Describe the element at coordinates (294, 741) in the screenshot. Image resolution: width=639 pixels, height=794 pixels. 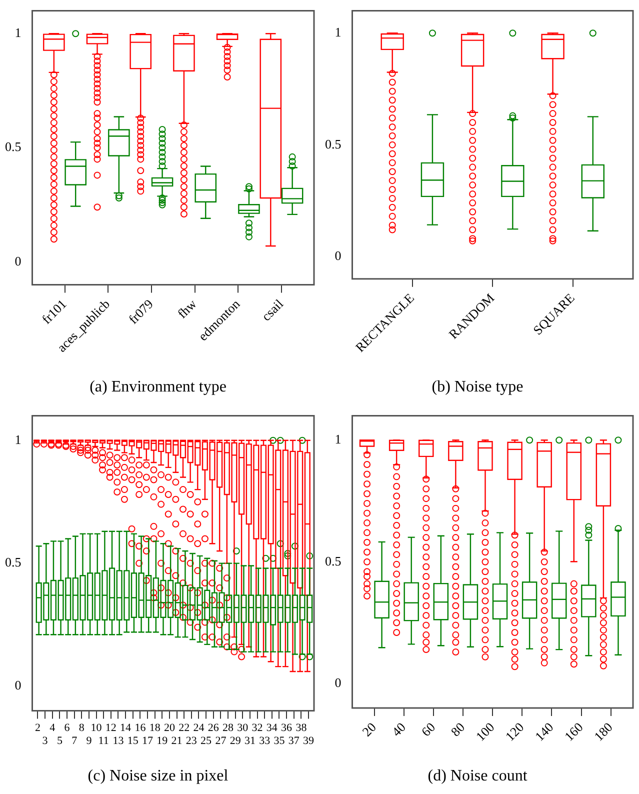
I see `x-tick-label: 37` at that location.